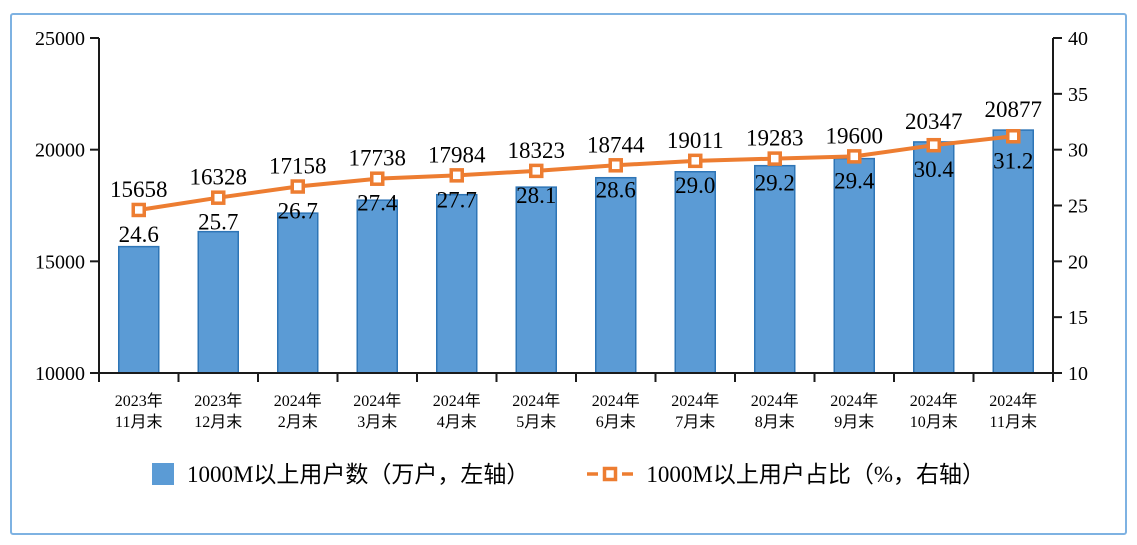 The image size is (1137, 545). I want to click on right-axis-tick-label: 35, so click(1078, 95).